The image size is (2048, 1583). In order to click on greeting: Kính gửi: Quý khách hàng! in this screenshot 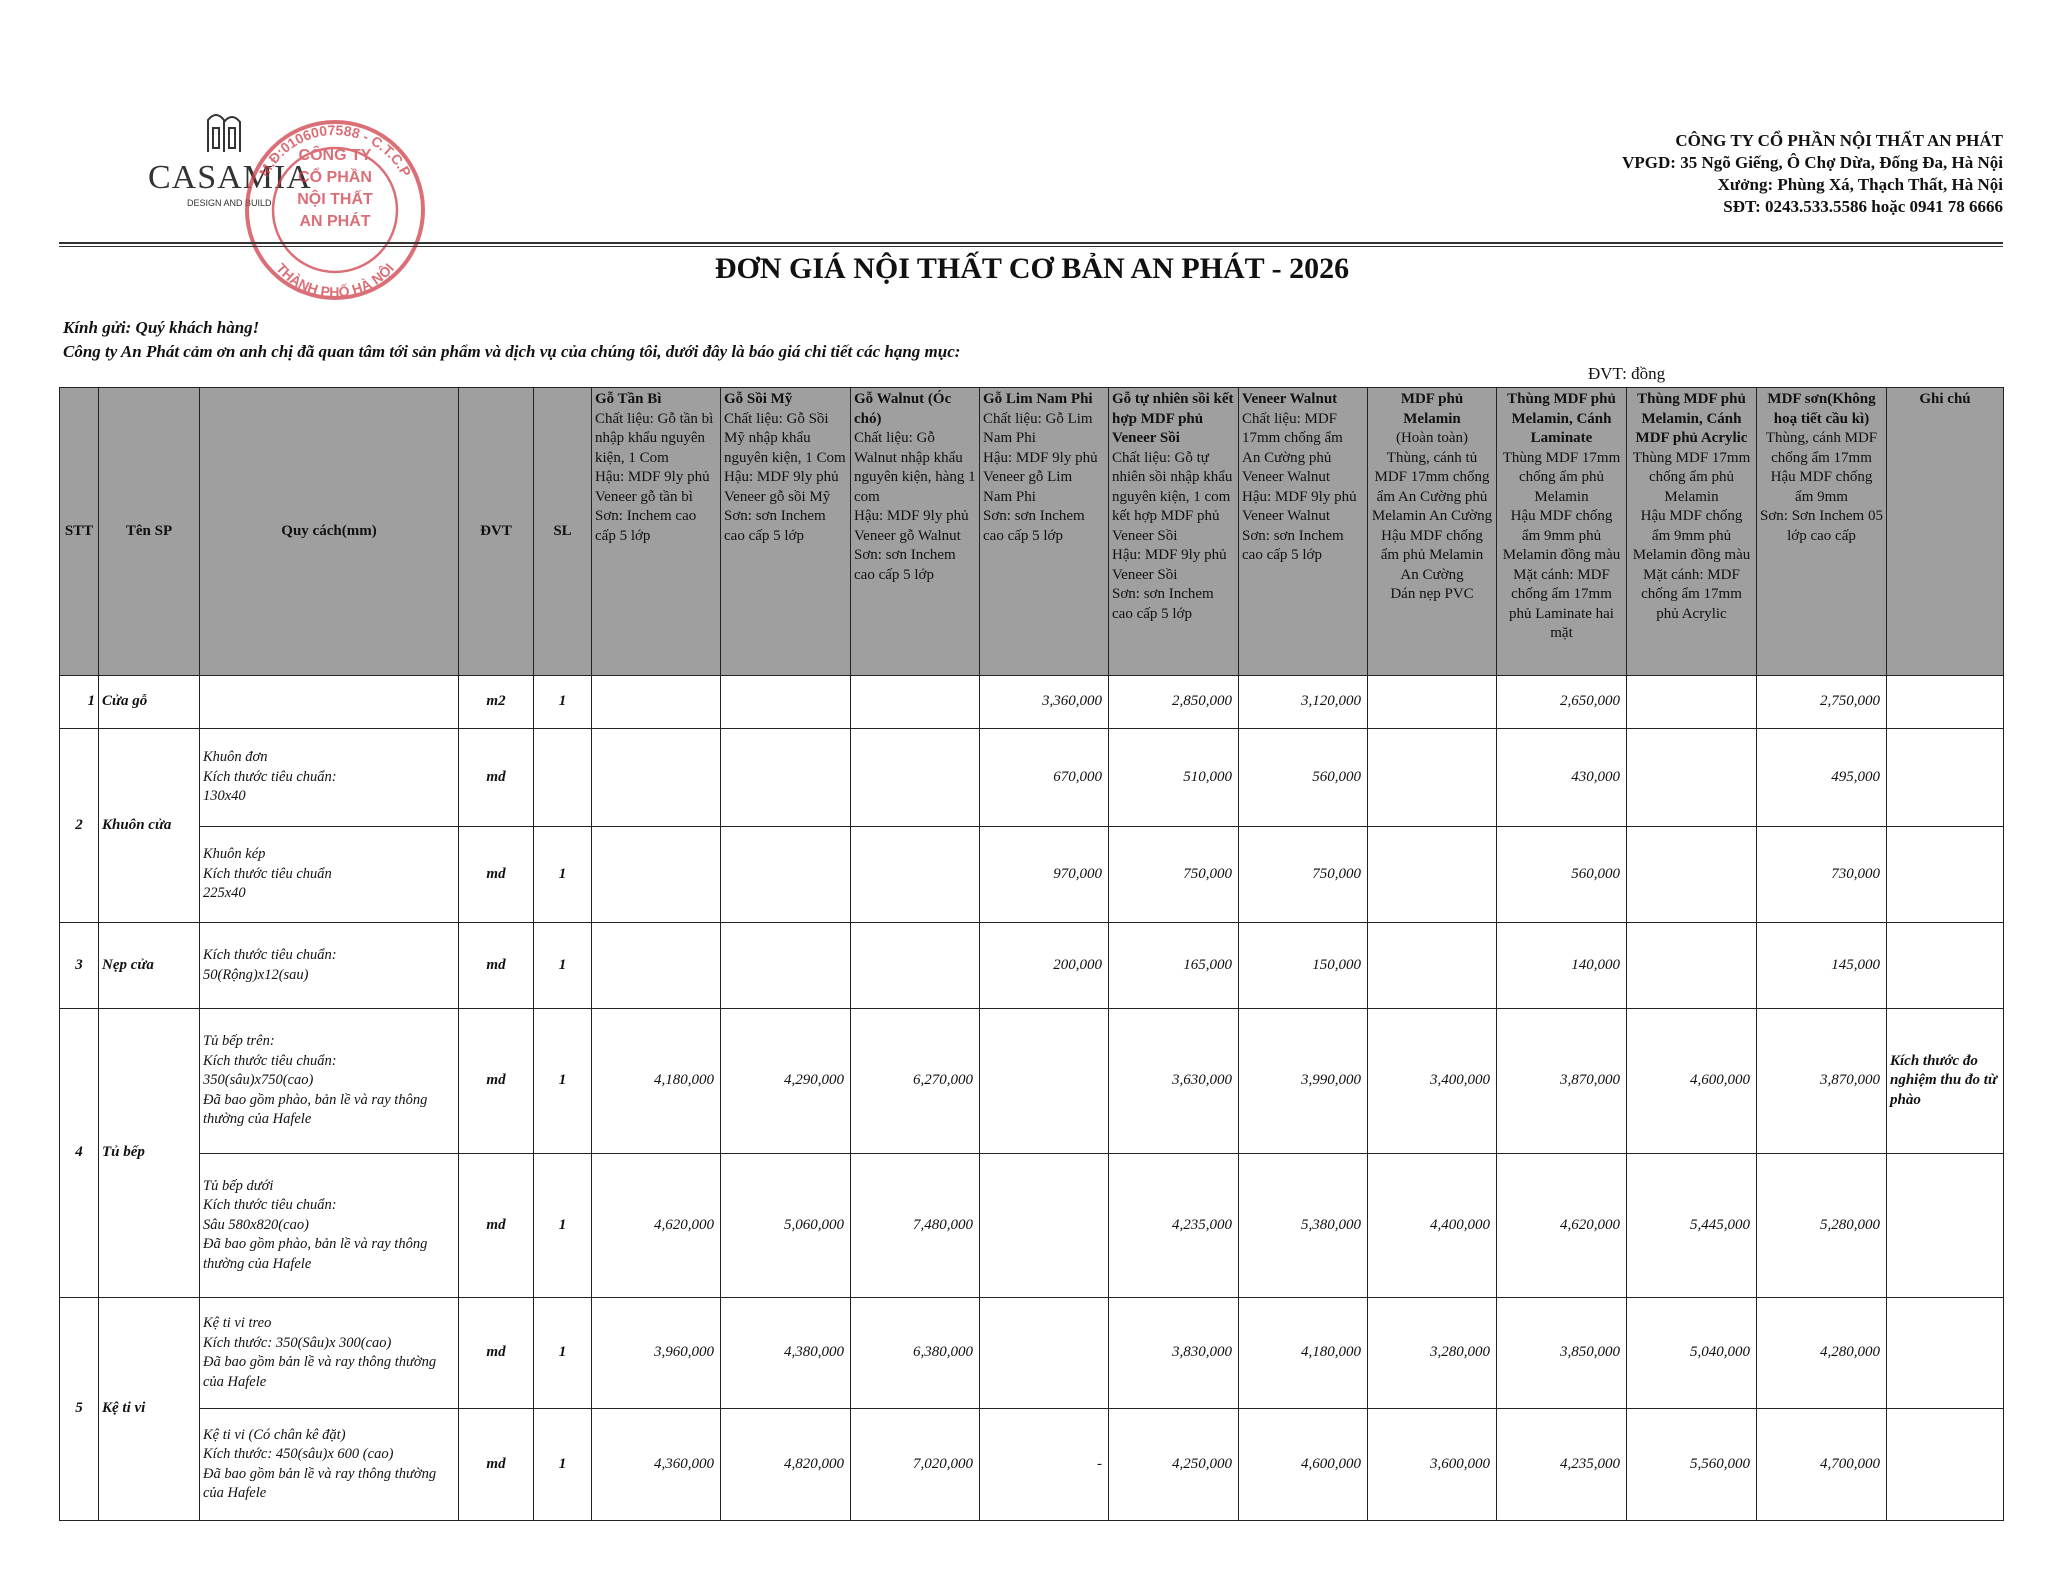, I will do `click(161, 327)`.